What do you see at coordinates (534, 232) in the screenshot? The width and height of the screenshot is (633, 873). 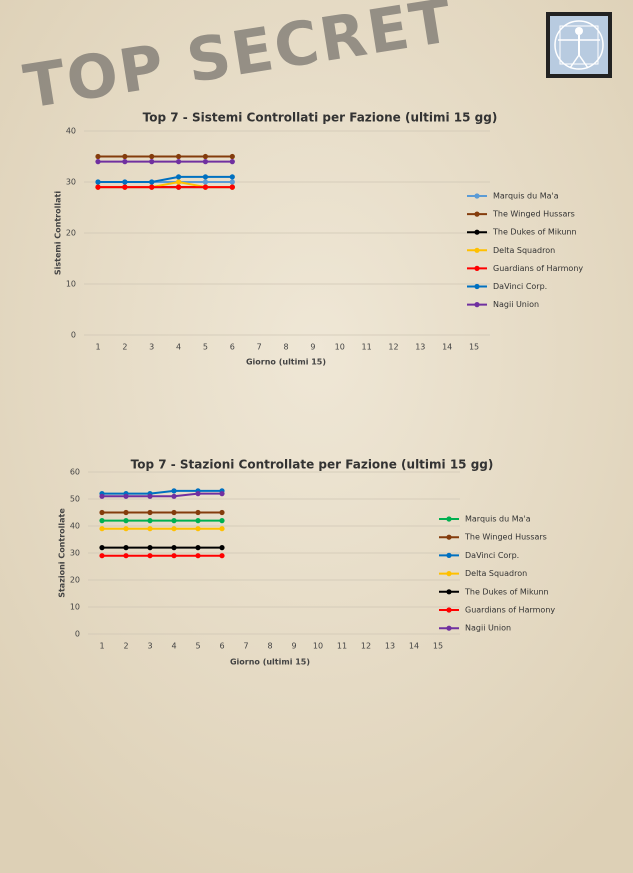 I see `legend-label: The Dukes of Mikunn` at bounding box center [534, 232].